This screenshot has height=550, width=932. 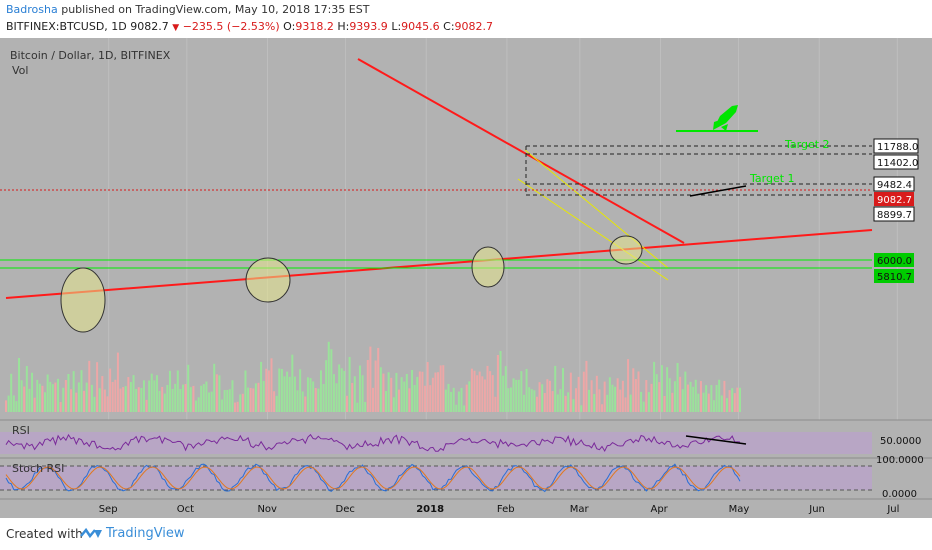 What do you see at coordinates (267, 509) in the screenshot?
I see `time-tick-label: Nov` at bounding box center [267, 509].